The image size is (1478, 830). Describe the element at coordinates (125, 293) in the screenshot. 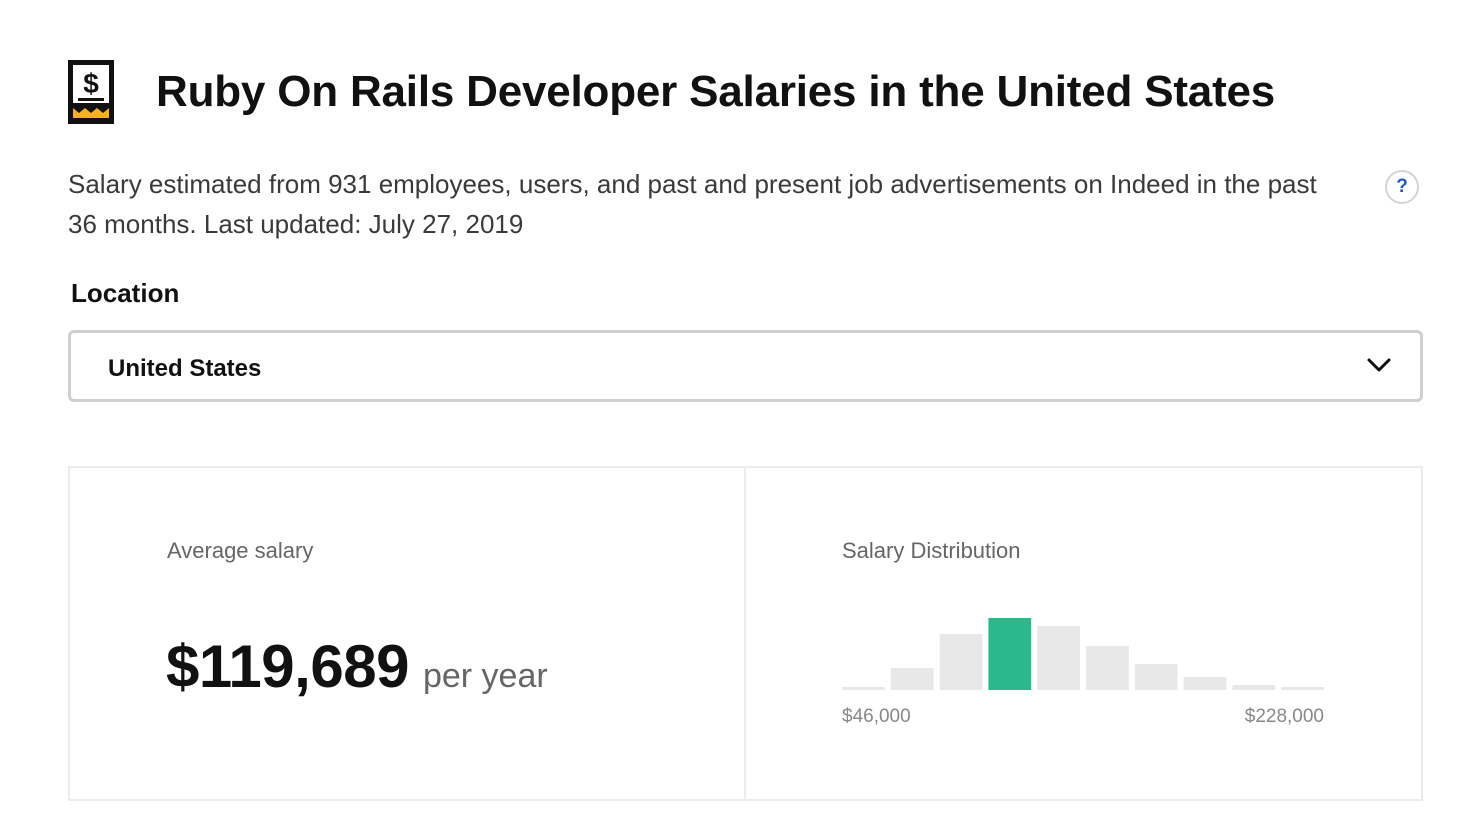

I see `location-label: Location` at that location.